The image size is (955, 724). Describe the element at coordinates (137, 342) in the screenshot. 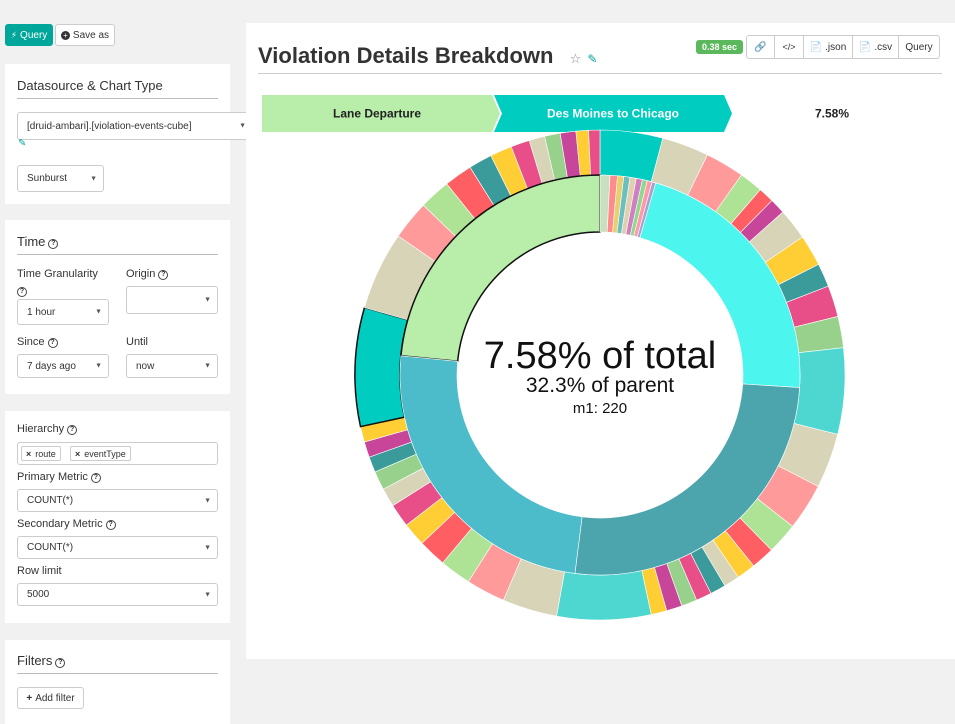

I see `until-label: Until` at that location.